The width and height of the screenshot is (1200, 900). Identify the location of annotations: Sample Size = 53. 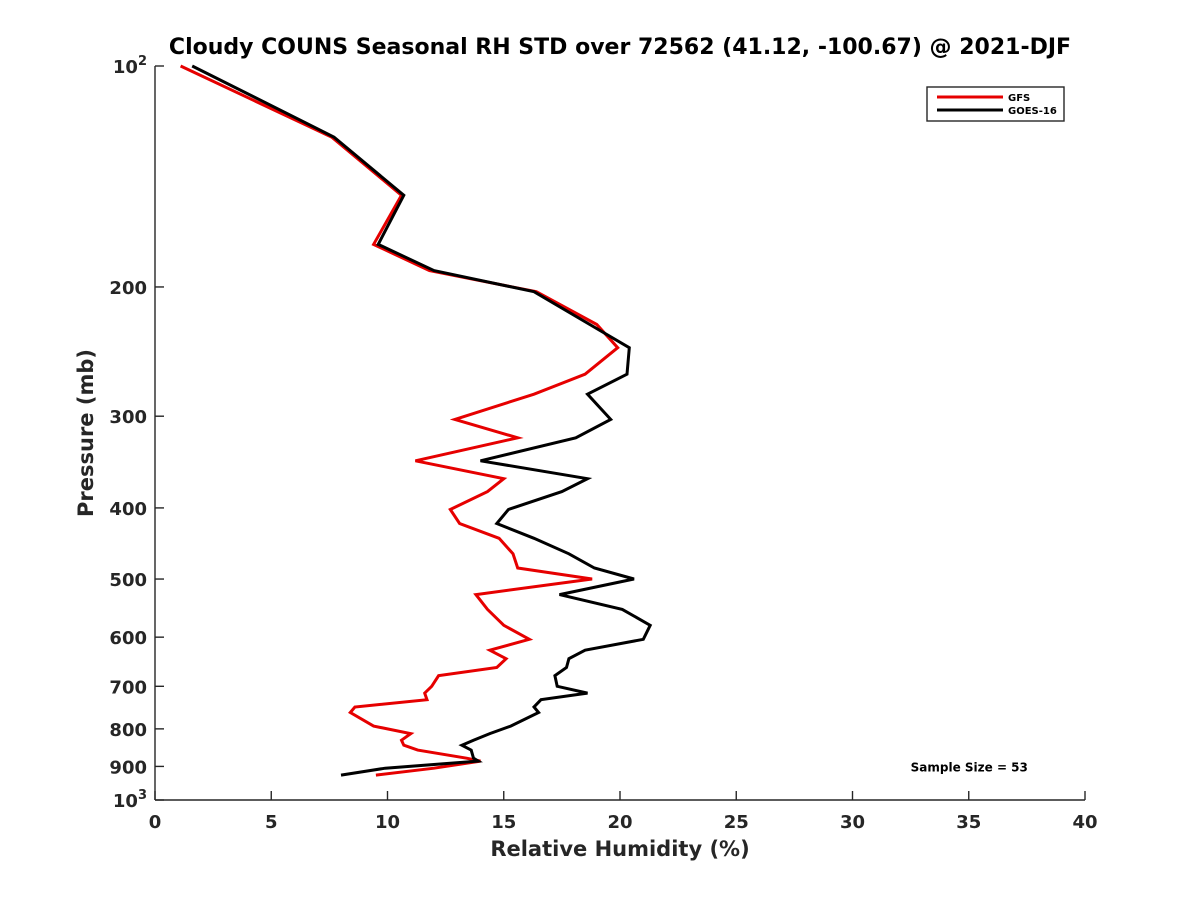
(969, 767).